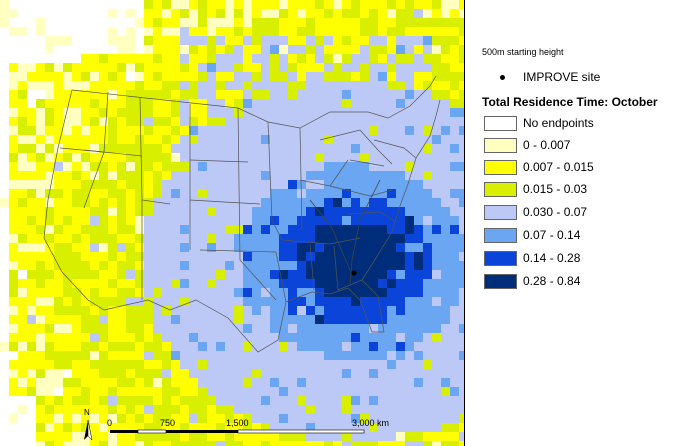  Describe the element at coordinates (354, 273) in the screenshot. I see `improve-site-marker` at that location.